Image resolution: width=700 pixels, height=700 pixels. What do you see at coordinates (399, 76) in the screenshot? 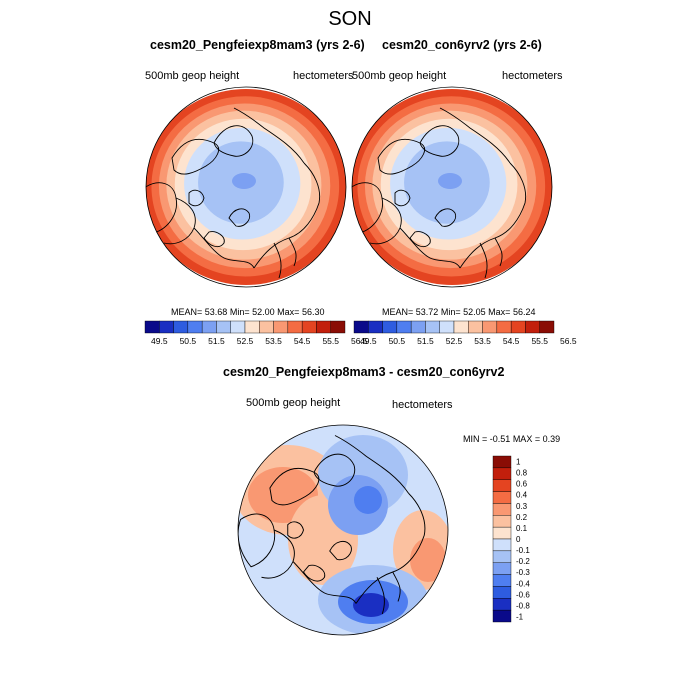
I see `panel2-variable-label: 500mb geop height` at bounding box center [399, 76].